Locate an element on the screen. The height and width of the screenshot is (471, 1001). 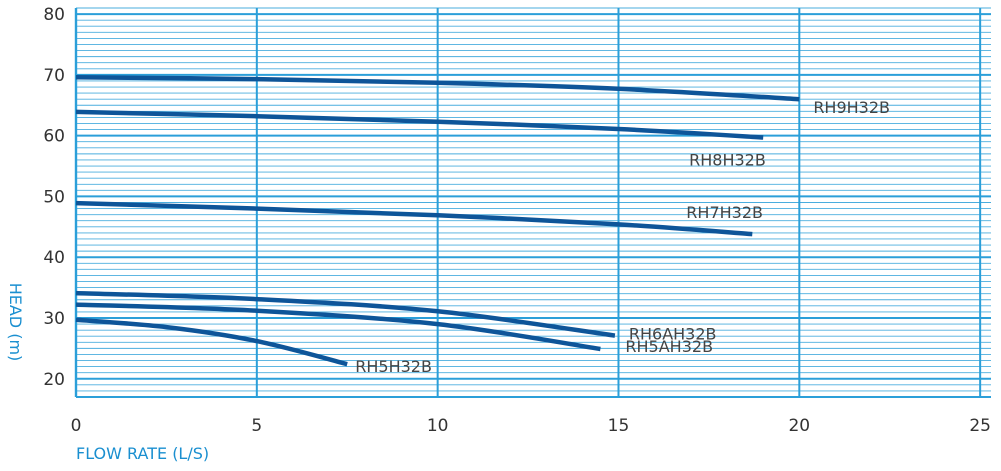
series-label-rh8h32b: RH8H32B is located at coordinates (727, 159).